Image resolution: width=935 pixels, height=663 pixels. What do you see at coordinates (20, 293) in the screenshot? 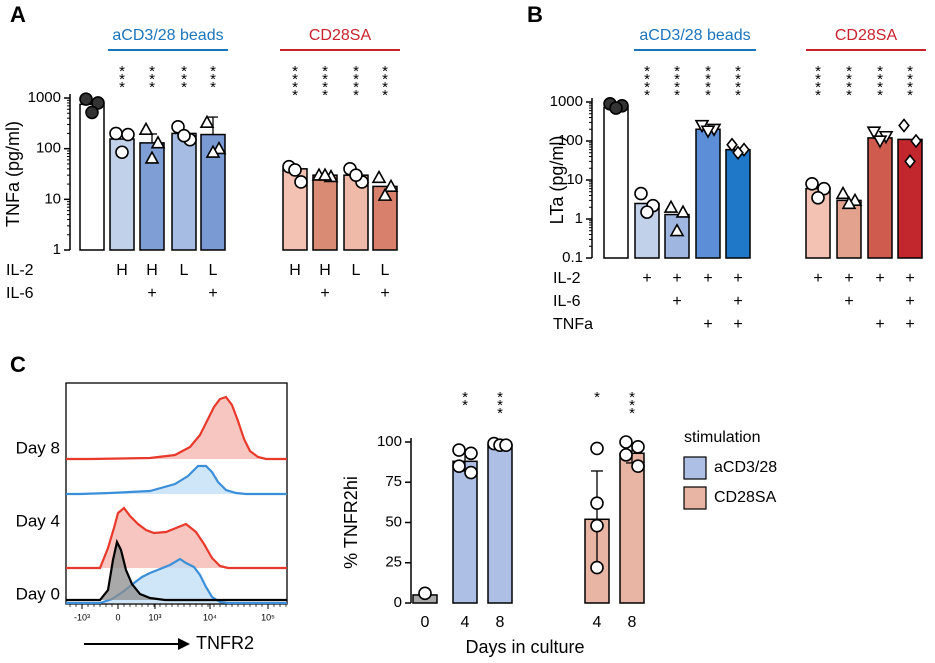
I see `panel-a-row-label: IL-6` at bounding box center [20, 293].